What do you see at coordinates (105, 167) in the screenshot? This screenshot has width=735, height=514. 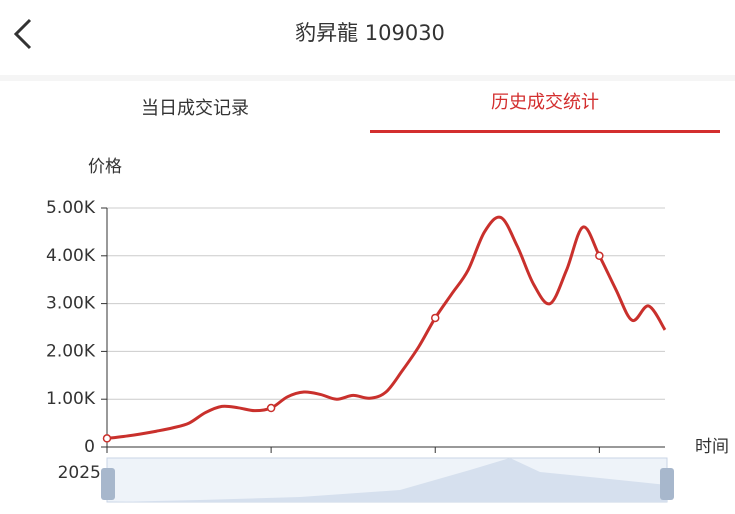 I see `y-axis-title: 价格` at bounding box center [105, 167].